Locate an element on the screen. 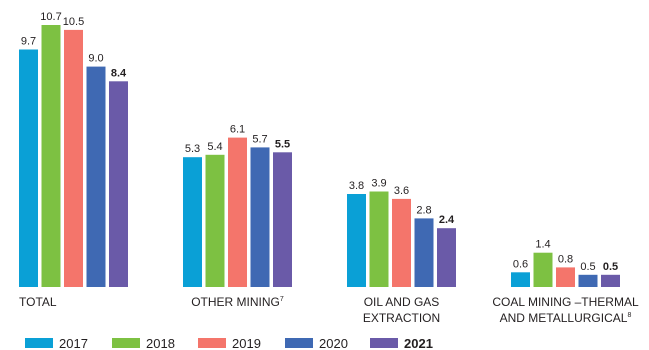 The width and height of the screenshot is (649, 350). value-label-2017-cat3: 0.6 is located at coordinates (520, 264).